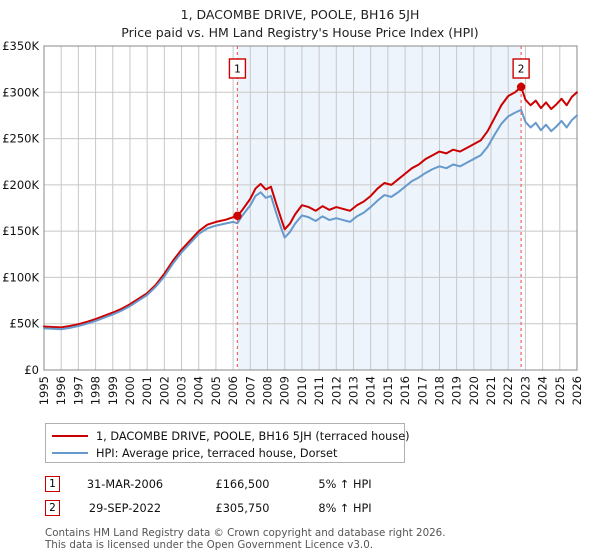 Image resolution: width=600 pixels, height=560 pixels. What do you see at coordinates (20, 231) in the screenshot?
I see `y-axis-tick-label: £150K` at bounding box center [20, 231].